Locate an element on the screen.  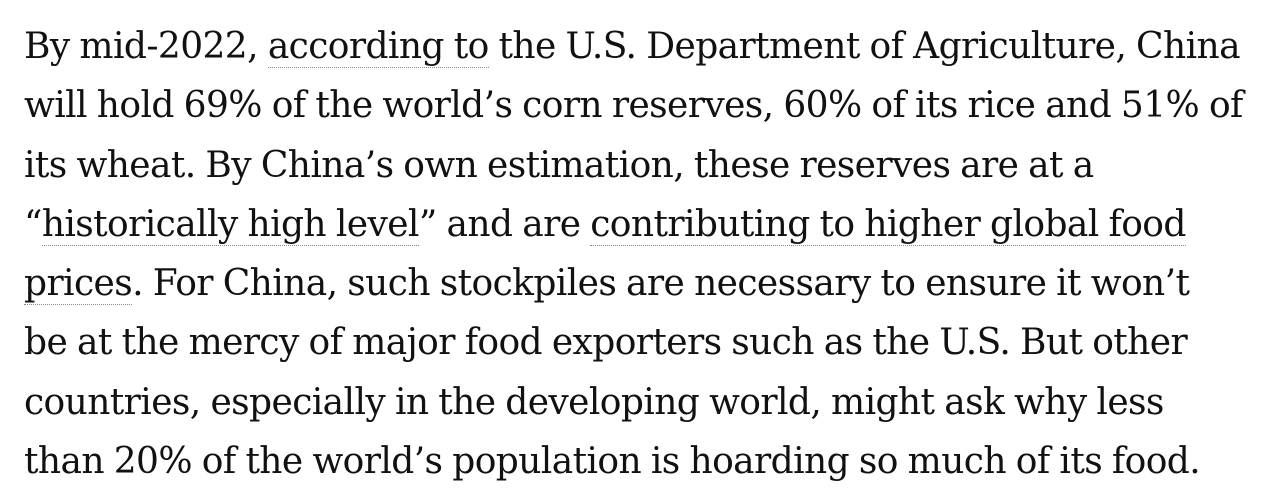
link-historically-high-level: historically high level is located at coordinates (230, 224).